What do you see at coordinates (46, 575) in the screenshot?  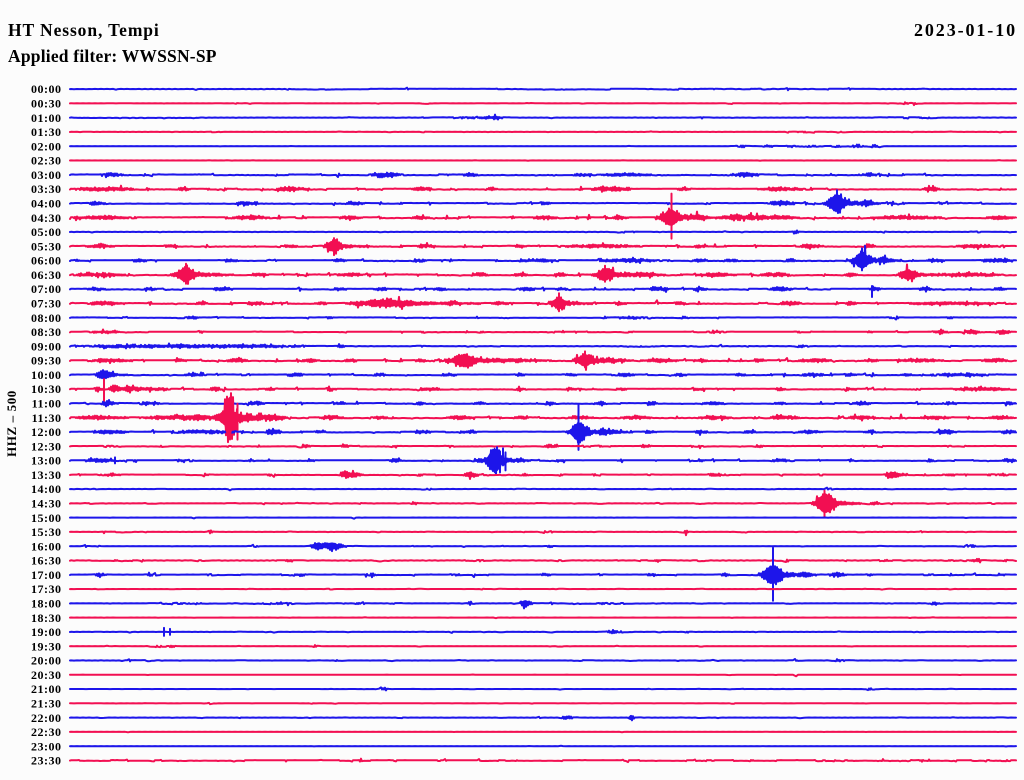 I see `svg-text: 17:00` at bounding box center [46, 575].